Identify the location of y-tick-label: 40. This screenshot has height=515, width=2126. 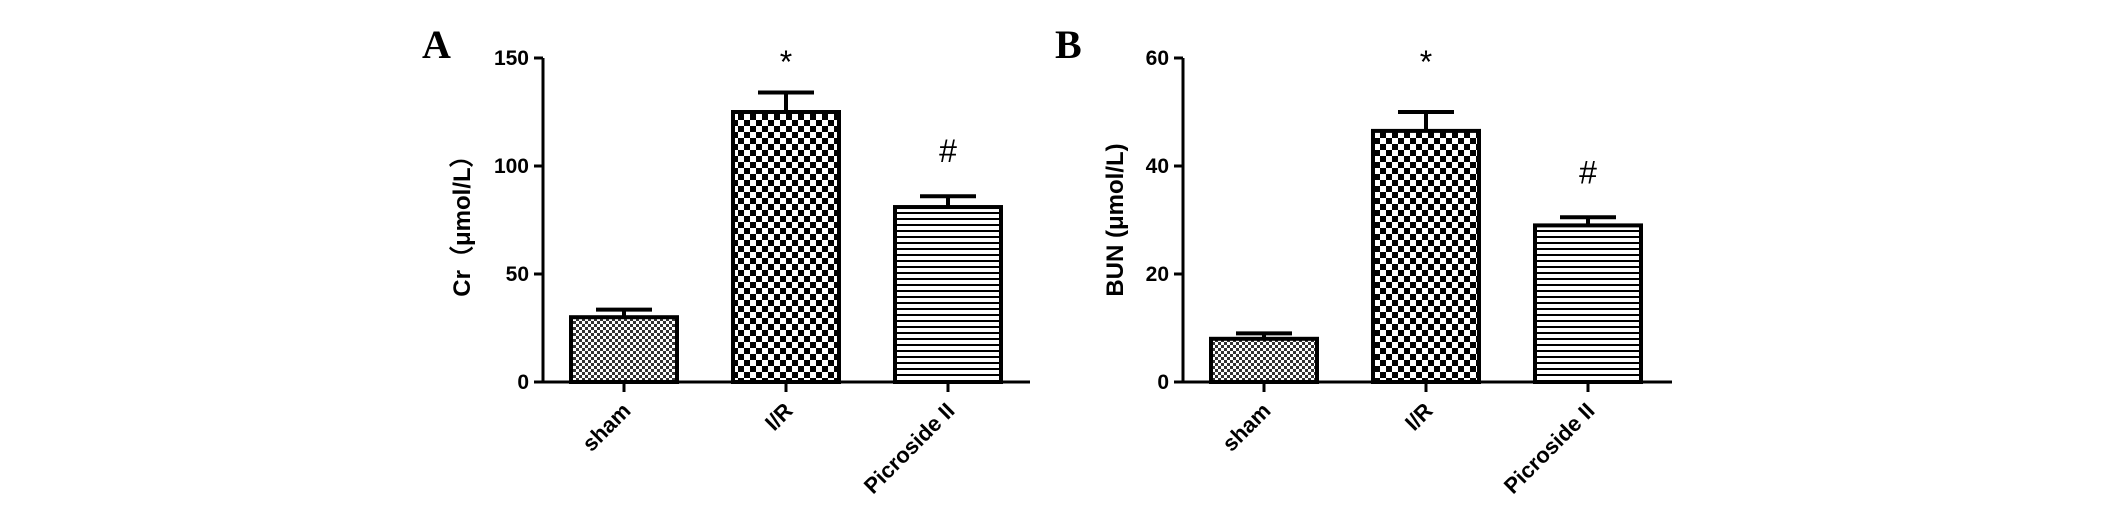
(1157, 166).